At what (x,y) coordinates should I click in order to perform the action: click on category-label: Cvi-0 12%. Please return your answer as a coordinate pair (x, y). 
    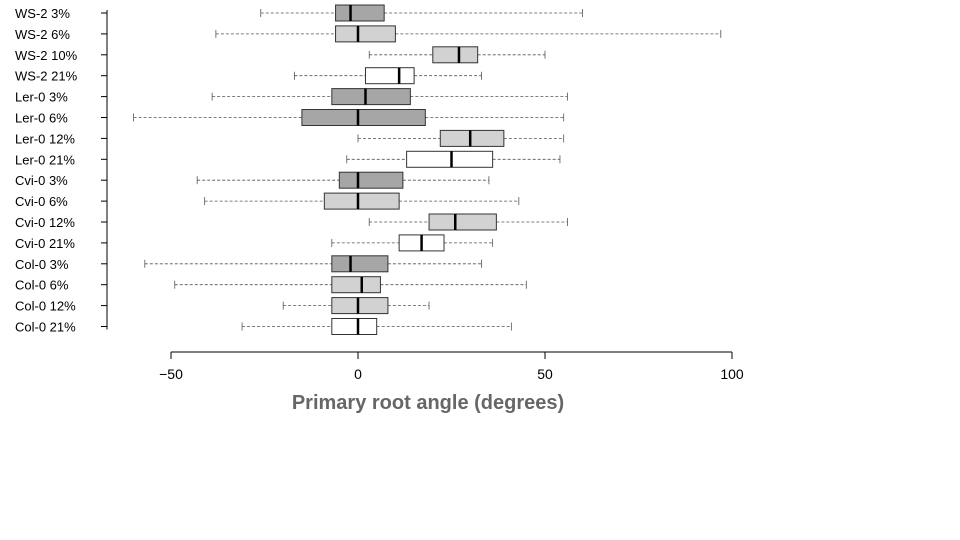
    Looking at the image, I should click on (45, 222).